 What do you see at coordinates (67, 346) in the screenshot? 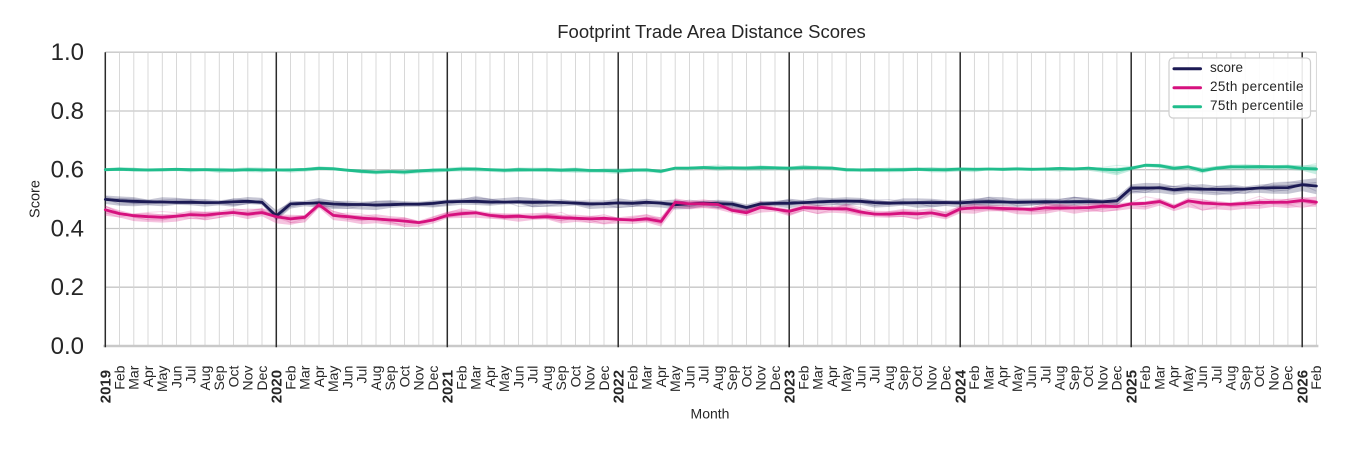
I see `svg-text: 0.0` at bounding box center [67, 346].